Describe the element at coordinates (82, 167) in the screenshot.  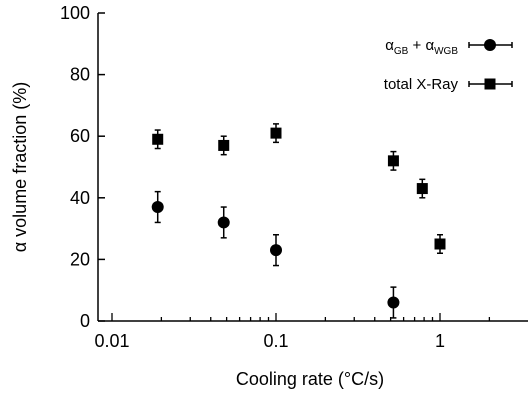
I see `y-axis-ticks: 0 20 40 60 80 100` at that location.